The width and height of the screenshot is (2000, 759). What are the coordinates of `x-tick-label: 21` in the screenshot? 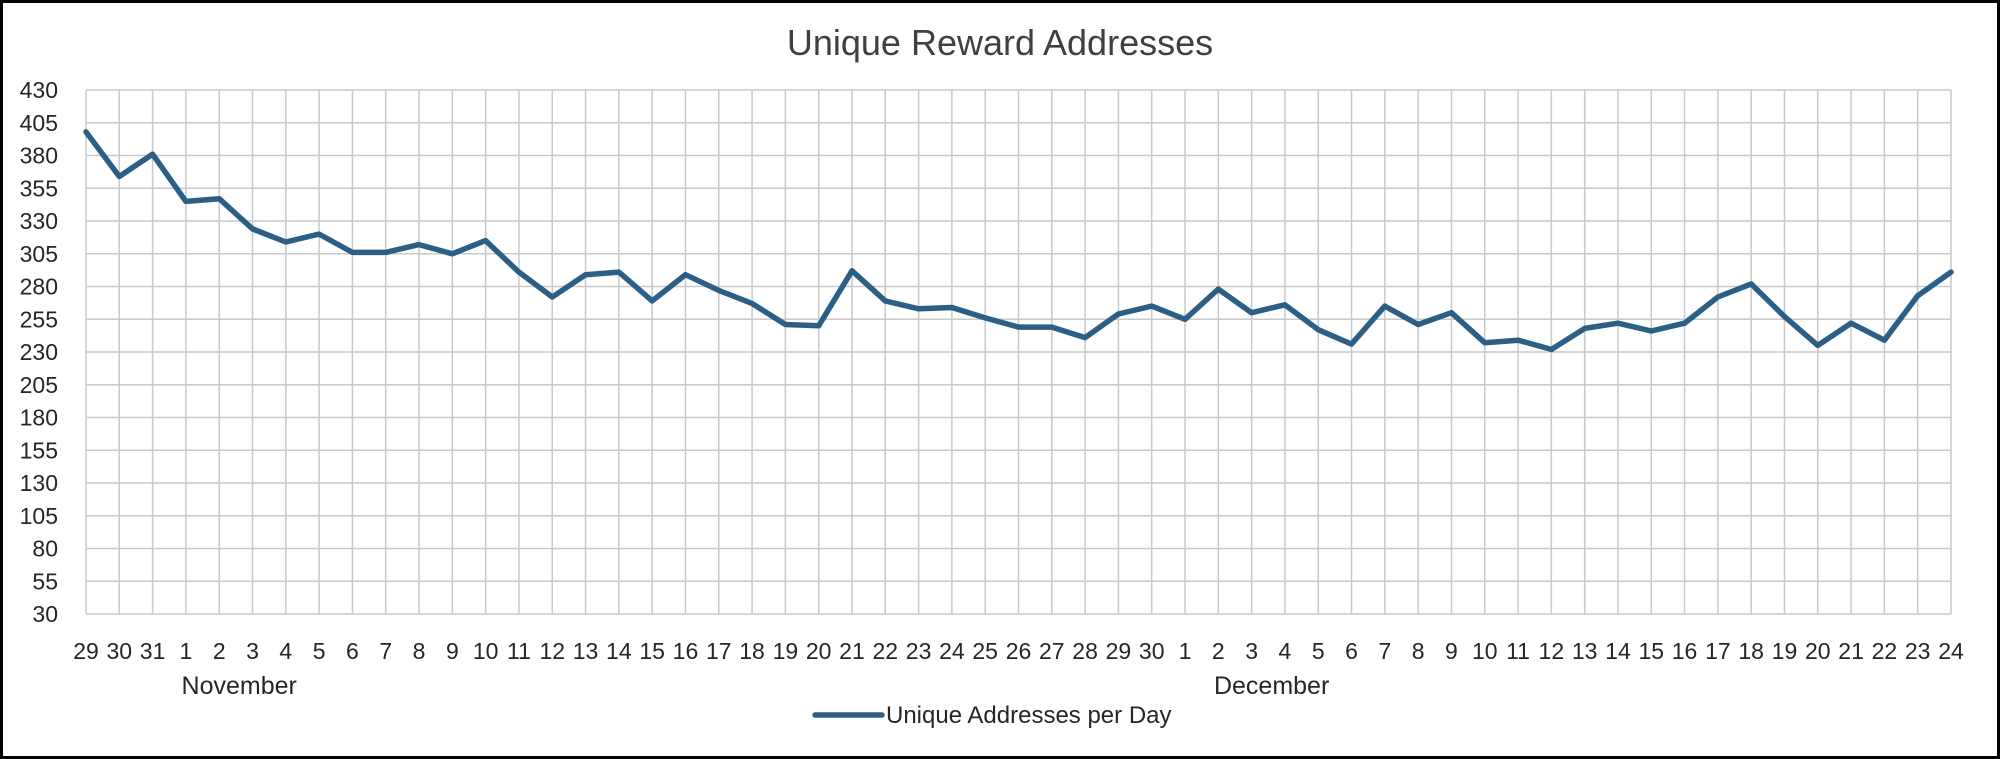 It's located at (852, 651).